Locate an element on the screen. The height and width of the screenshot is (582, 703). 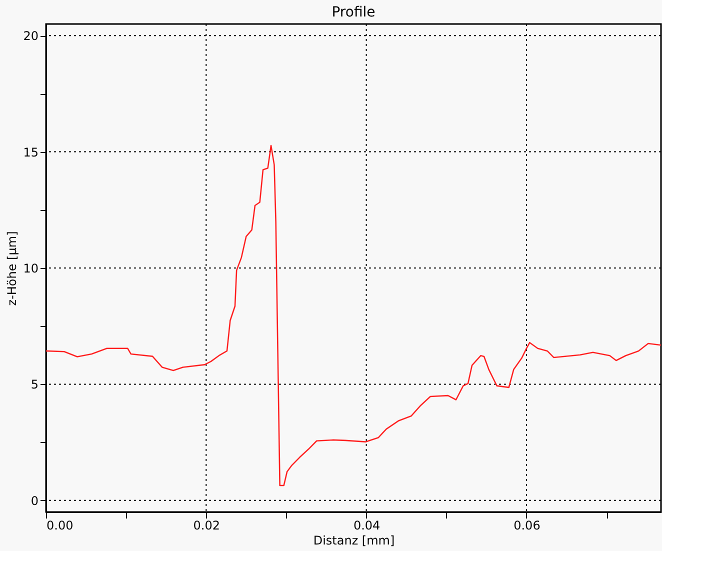
y-tick-label: 15 is located at coordinates (30, 152).